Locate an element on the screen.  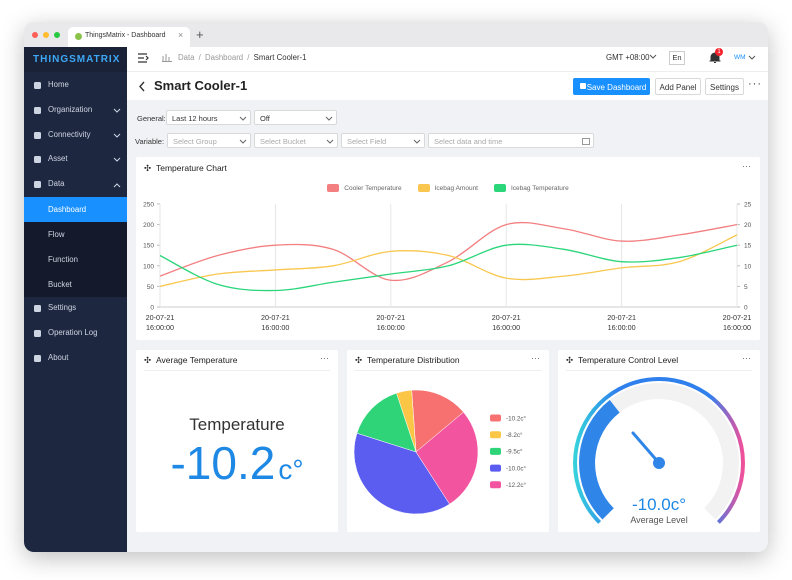
save-icon is located at coordinates (583, 86).